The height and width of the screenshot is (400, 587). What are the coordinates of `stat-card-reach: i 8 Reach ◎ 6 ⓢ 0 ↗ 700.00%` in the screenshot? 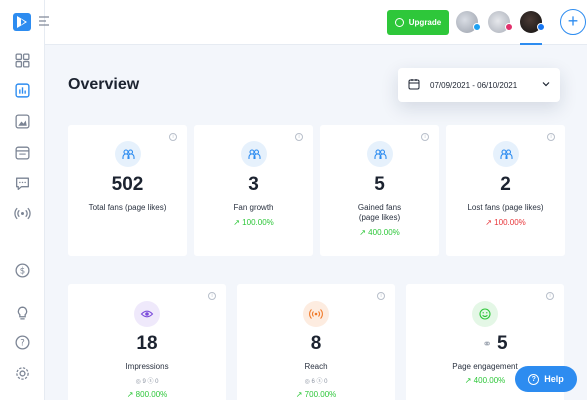 It's located at (316, 342).